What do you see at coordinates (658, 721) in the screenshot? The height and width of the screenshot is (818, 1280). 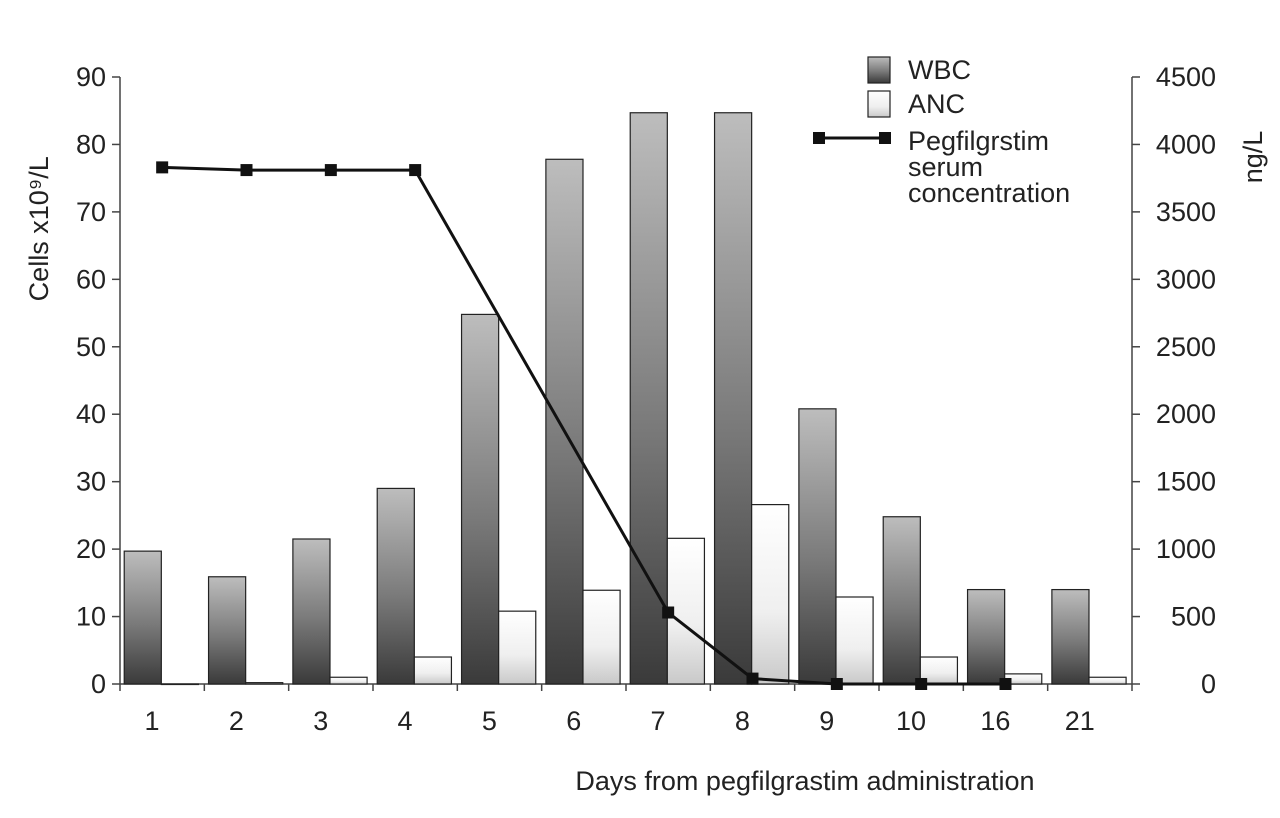 I see `x-tick-label: 7` at bounding box center [658, 721].